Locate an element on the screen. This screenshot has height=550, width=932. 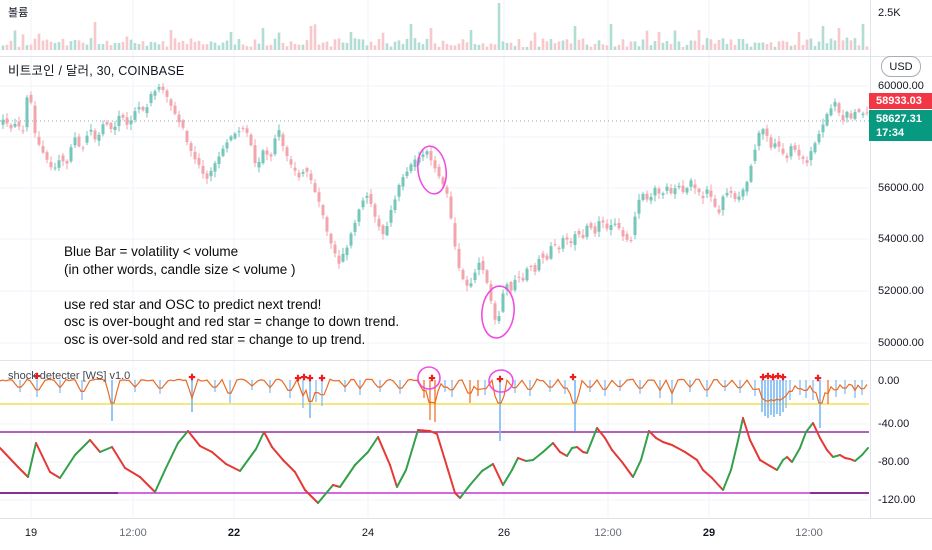
time-axis: 19 12:00 22 24 26 12:00 29 12:00 is located at coordinates (466, 534).